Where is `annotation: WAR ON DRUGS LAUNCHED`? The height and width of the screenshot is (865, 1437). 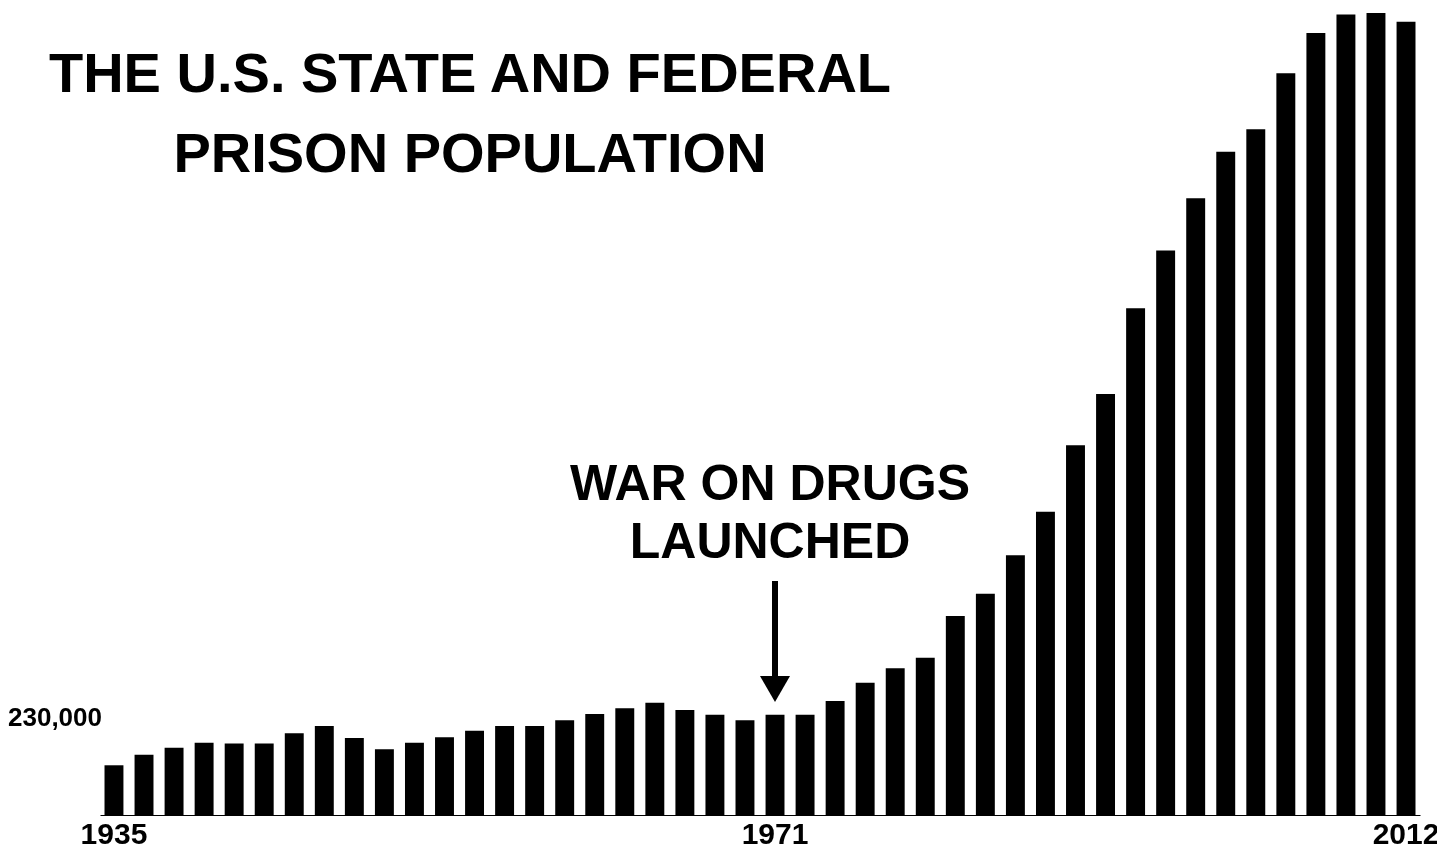 annotation: WAR ON DRUGS LAUNCHED is located at coordinates (770, 512).